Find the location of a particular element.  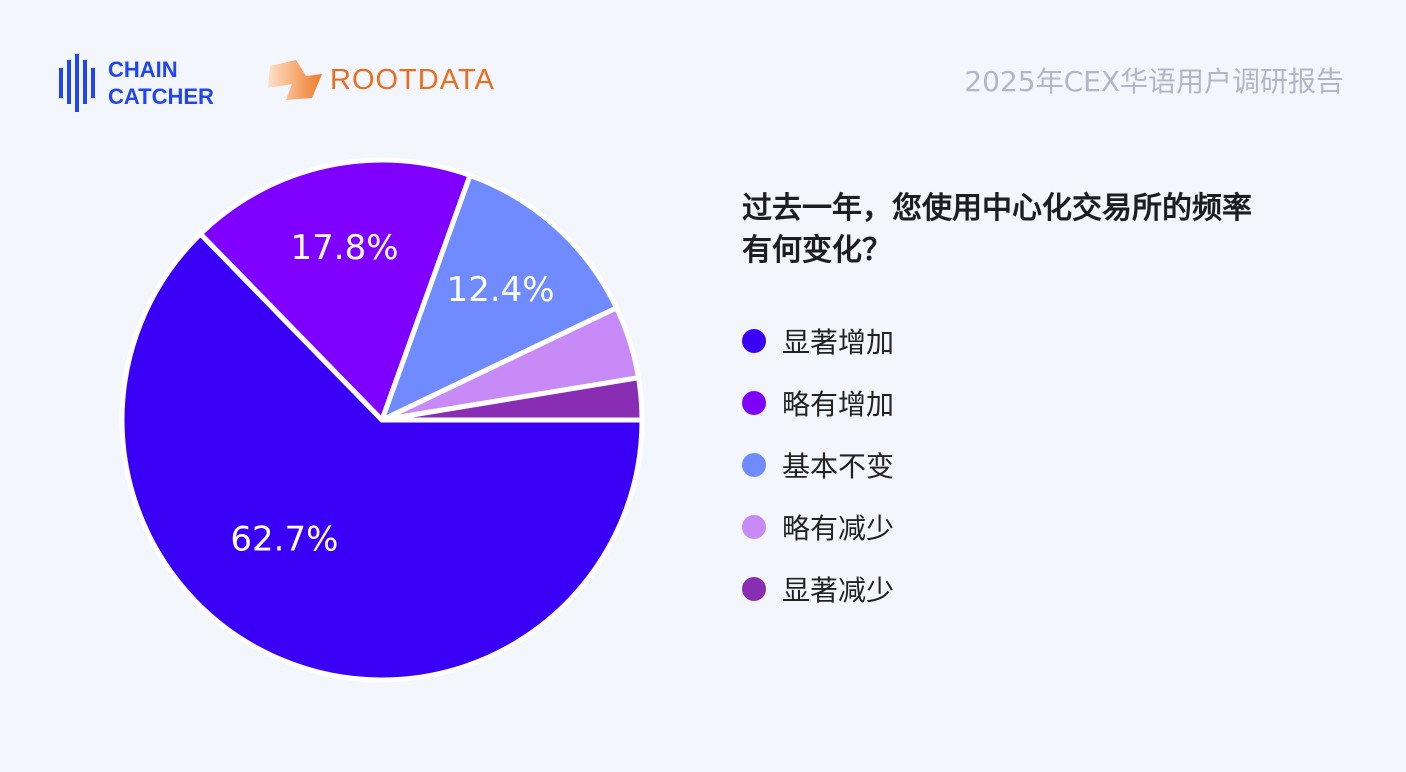

chart-title-line-2: 有何变化？ is located at coordinates (817, 250).